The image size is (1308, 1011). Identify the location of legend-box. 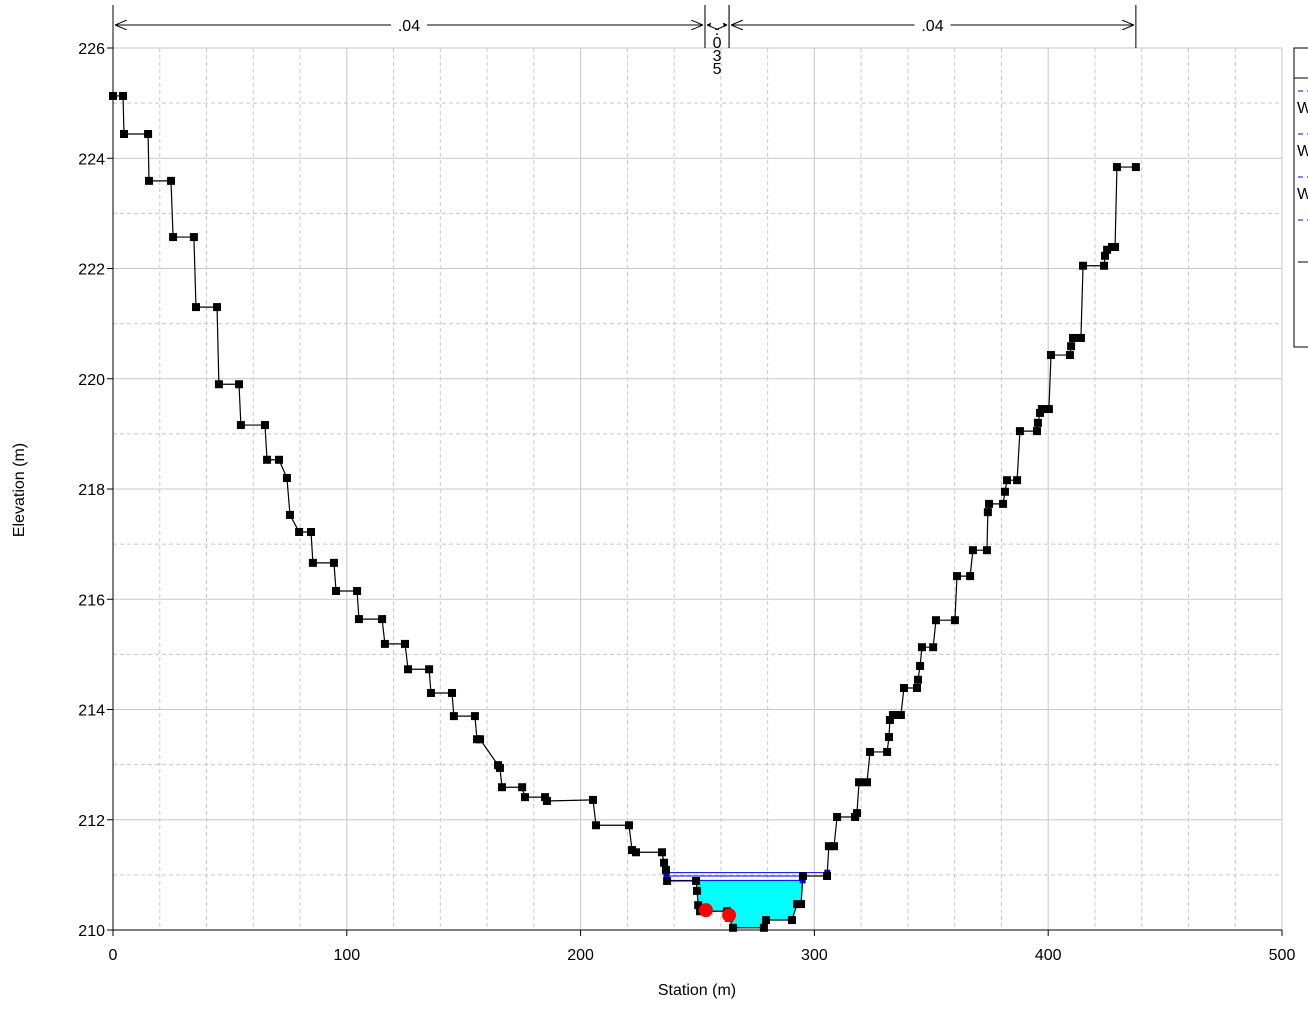
(1300, 197).